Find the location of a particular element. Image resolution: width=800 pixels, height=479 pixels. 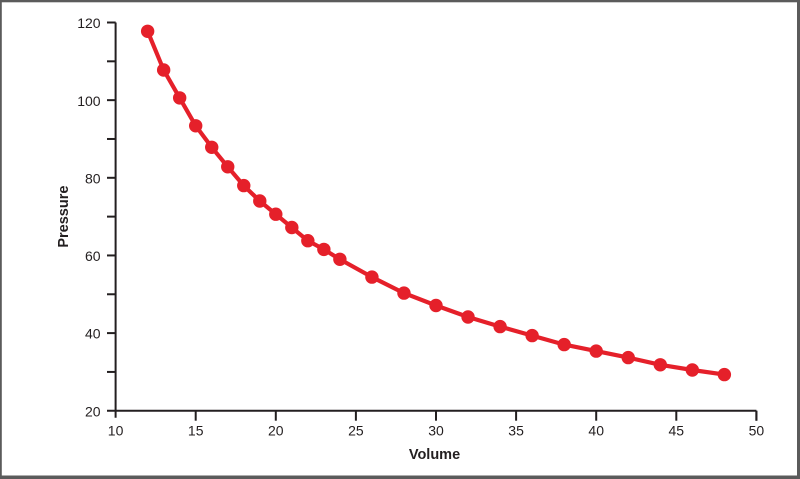

svg-text: 30 is located at coordinates (436, 430).